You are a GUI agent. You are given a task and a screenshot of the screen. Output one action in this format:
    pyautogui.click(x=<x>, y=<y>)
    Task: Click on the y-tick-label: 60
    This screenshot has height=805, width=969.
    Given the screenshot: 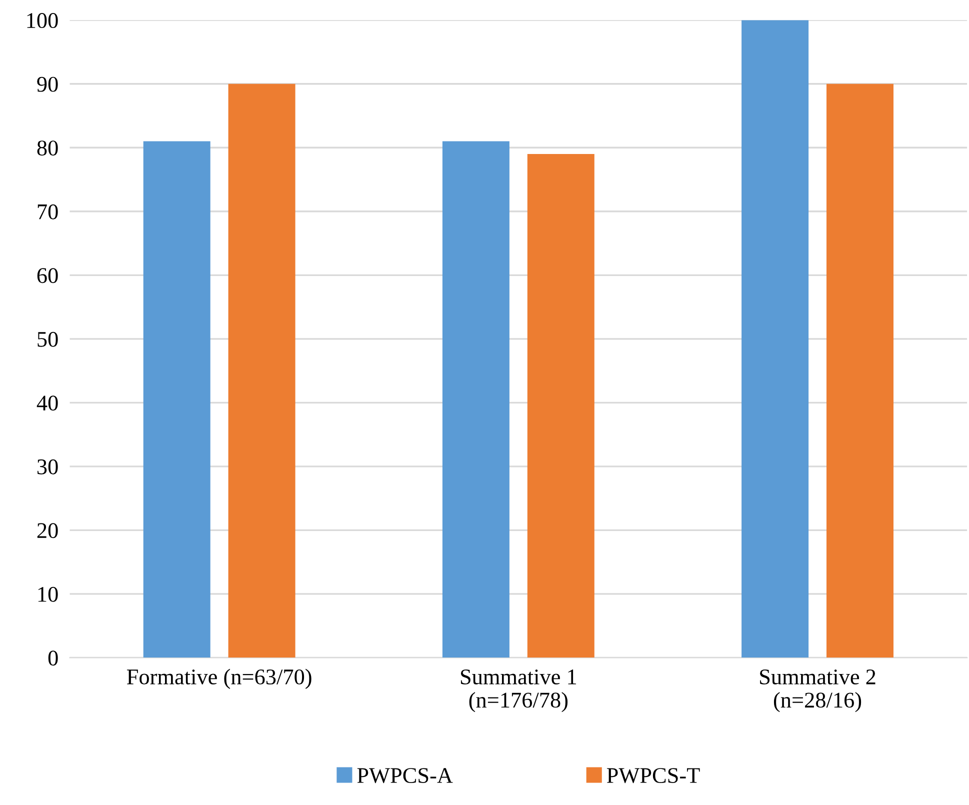 What is the action you would take?
    pyautogui.click(x=47, y=276)
    